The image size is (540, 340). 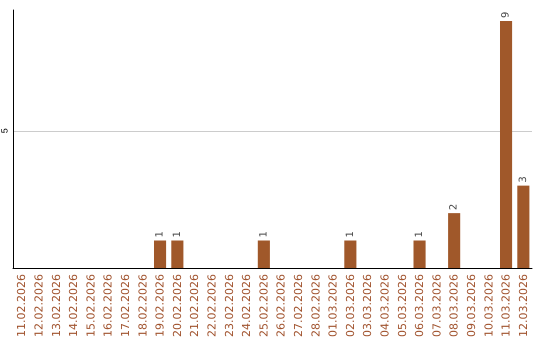 I want to click on x-tick-label: 04.03.2026, so click(x=385, y=305).